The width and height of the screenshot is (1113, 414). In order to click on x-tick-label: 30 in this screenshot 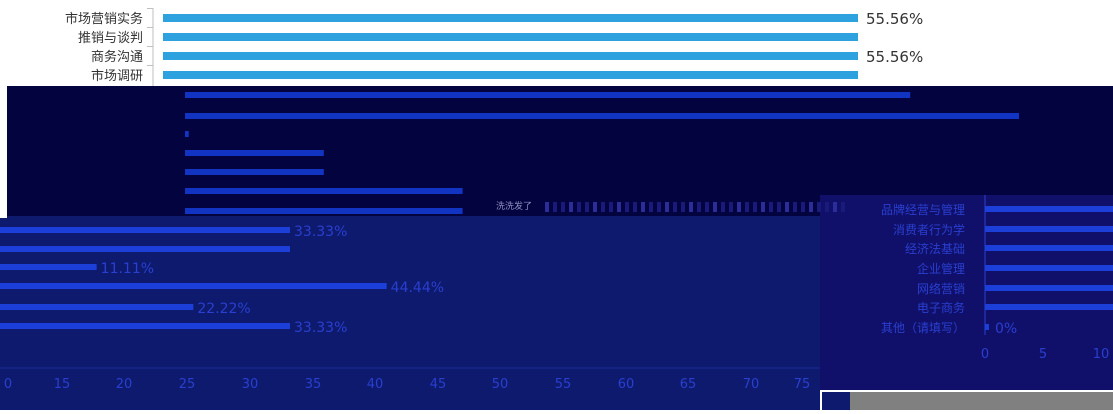, I will do `click(250, 384)`.